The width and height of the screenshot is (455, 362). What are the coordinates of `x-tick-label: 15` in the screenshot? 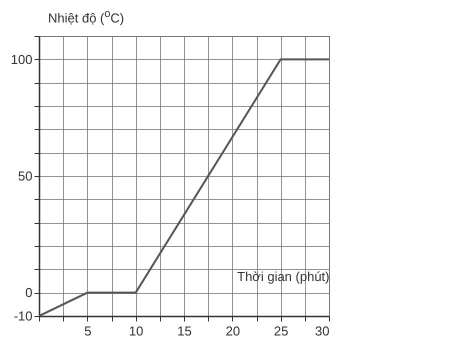 It's located at (184, 331).